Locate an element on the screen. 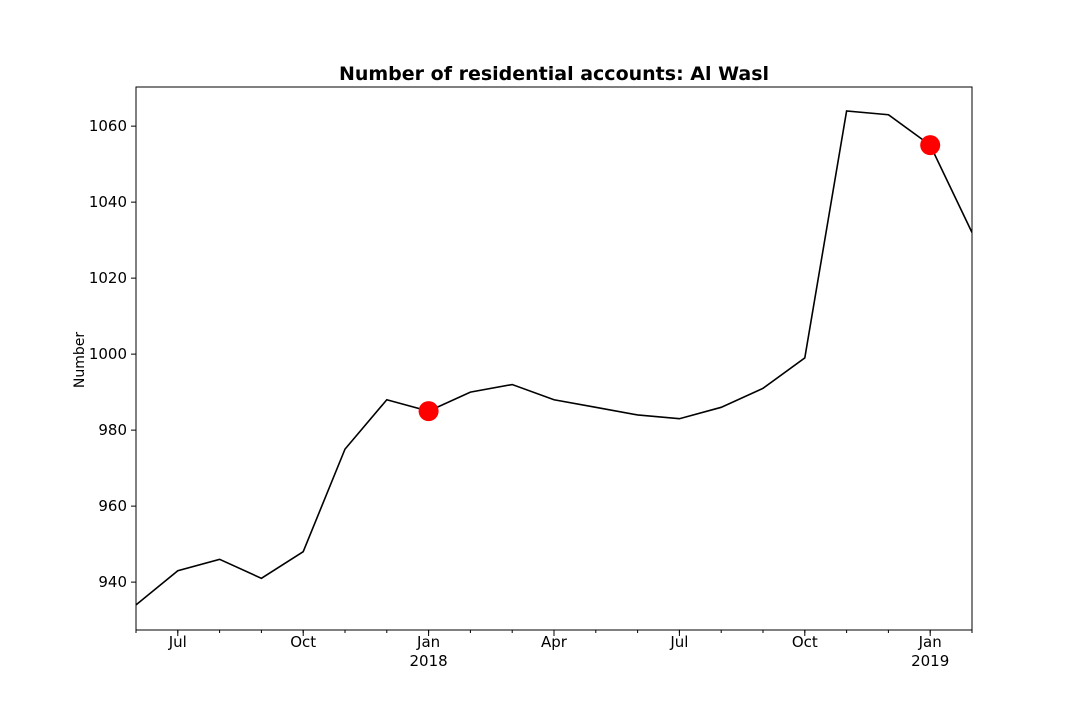 The height and width of the screenshot is (720, 1080). x-tick-label: Jan 2018 is located at coordinates (429, 651).